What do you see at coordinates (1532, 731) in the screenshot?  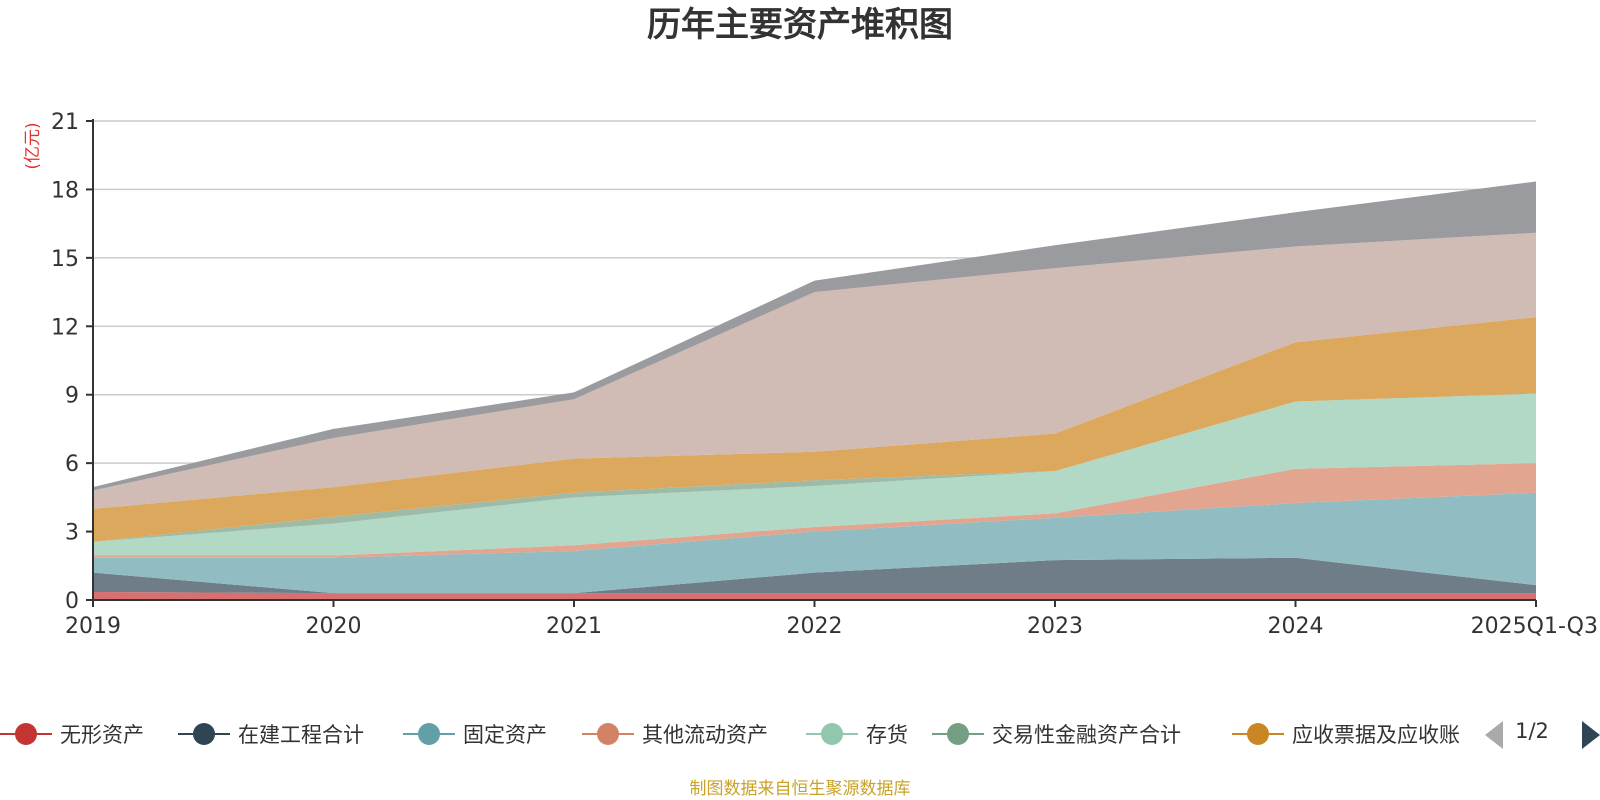 I see `legend-page-indicator: 1/2` at bounding box center [1532, 731].